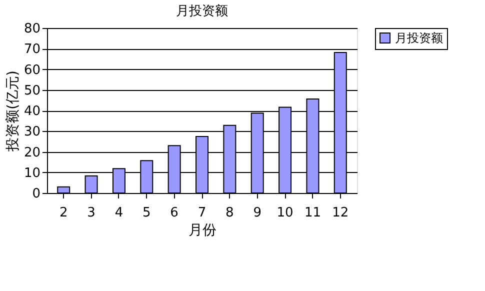  What do you see at coordinates (91, 213) in the screenshot?
I see `x-tick-label: 3` at bounding box center [91, 213].